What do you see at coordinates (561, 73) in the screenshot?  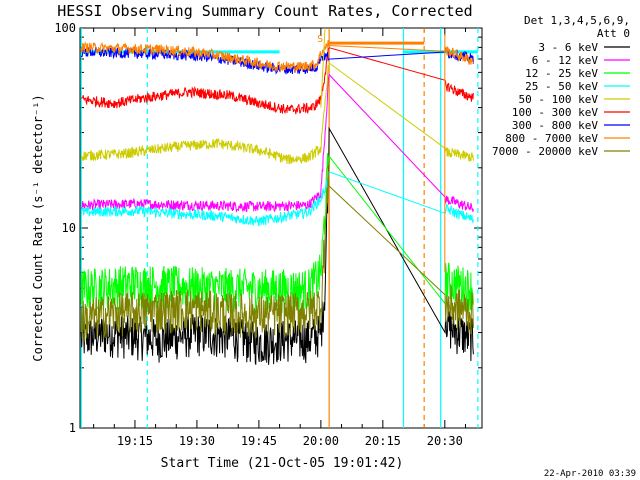 I see `legend-label: 12 - 25 keV` at bounding box center [561, 73].